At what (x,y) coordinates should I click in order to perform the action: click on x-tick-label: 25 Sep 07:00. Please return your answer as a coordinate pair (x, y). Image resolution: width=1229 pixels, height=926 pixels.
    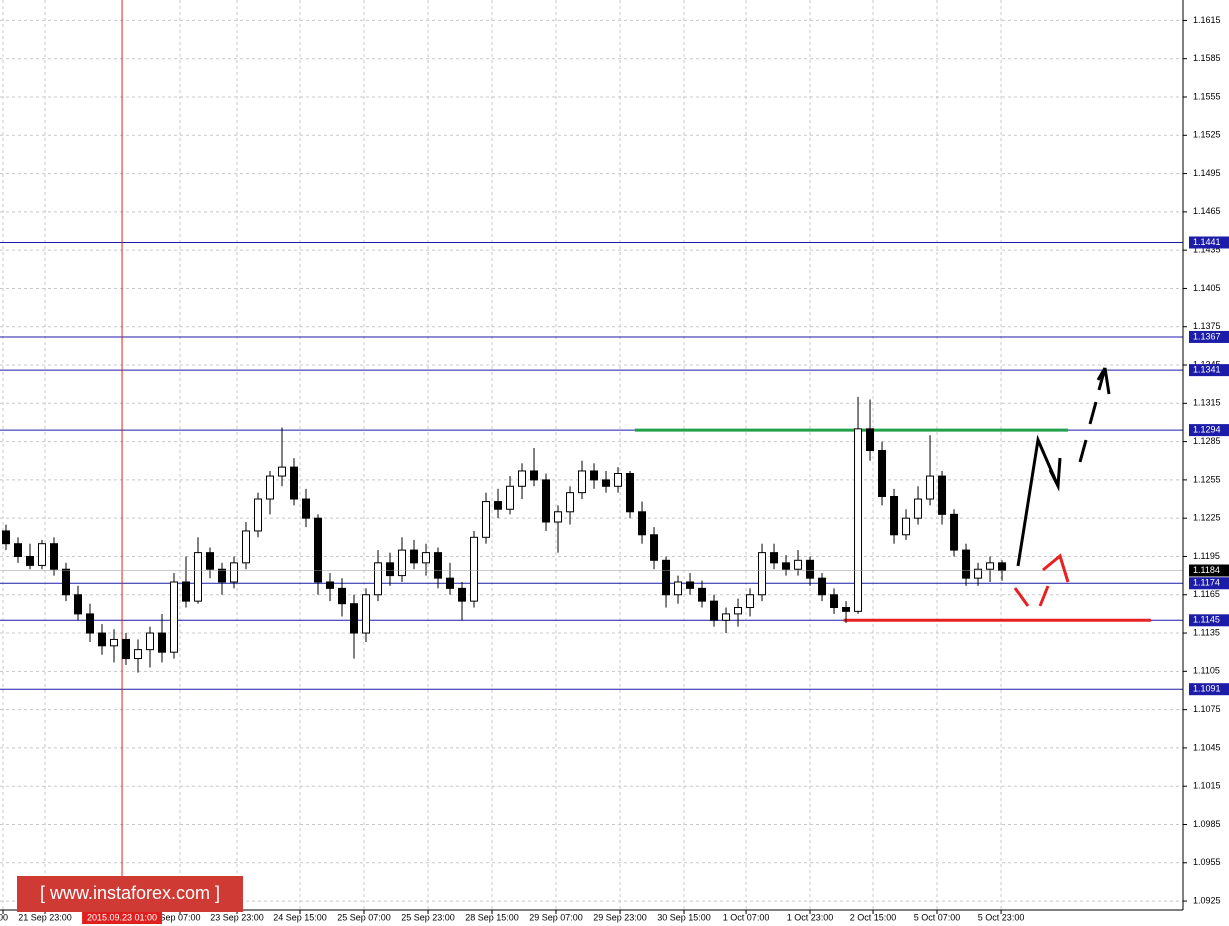
    Looking at the image, I should click on (364, 917).